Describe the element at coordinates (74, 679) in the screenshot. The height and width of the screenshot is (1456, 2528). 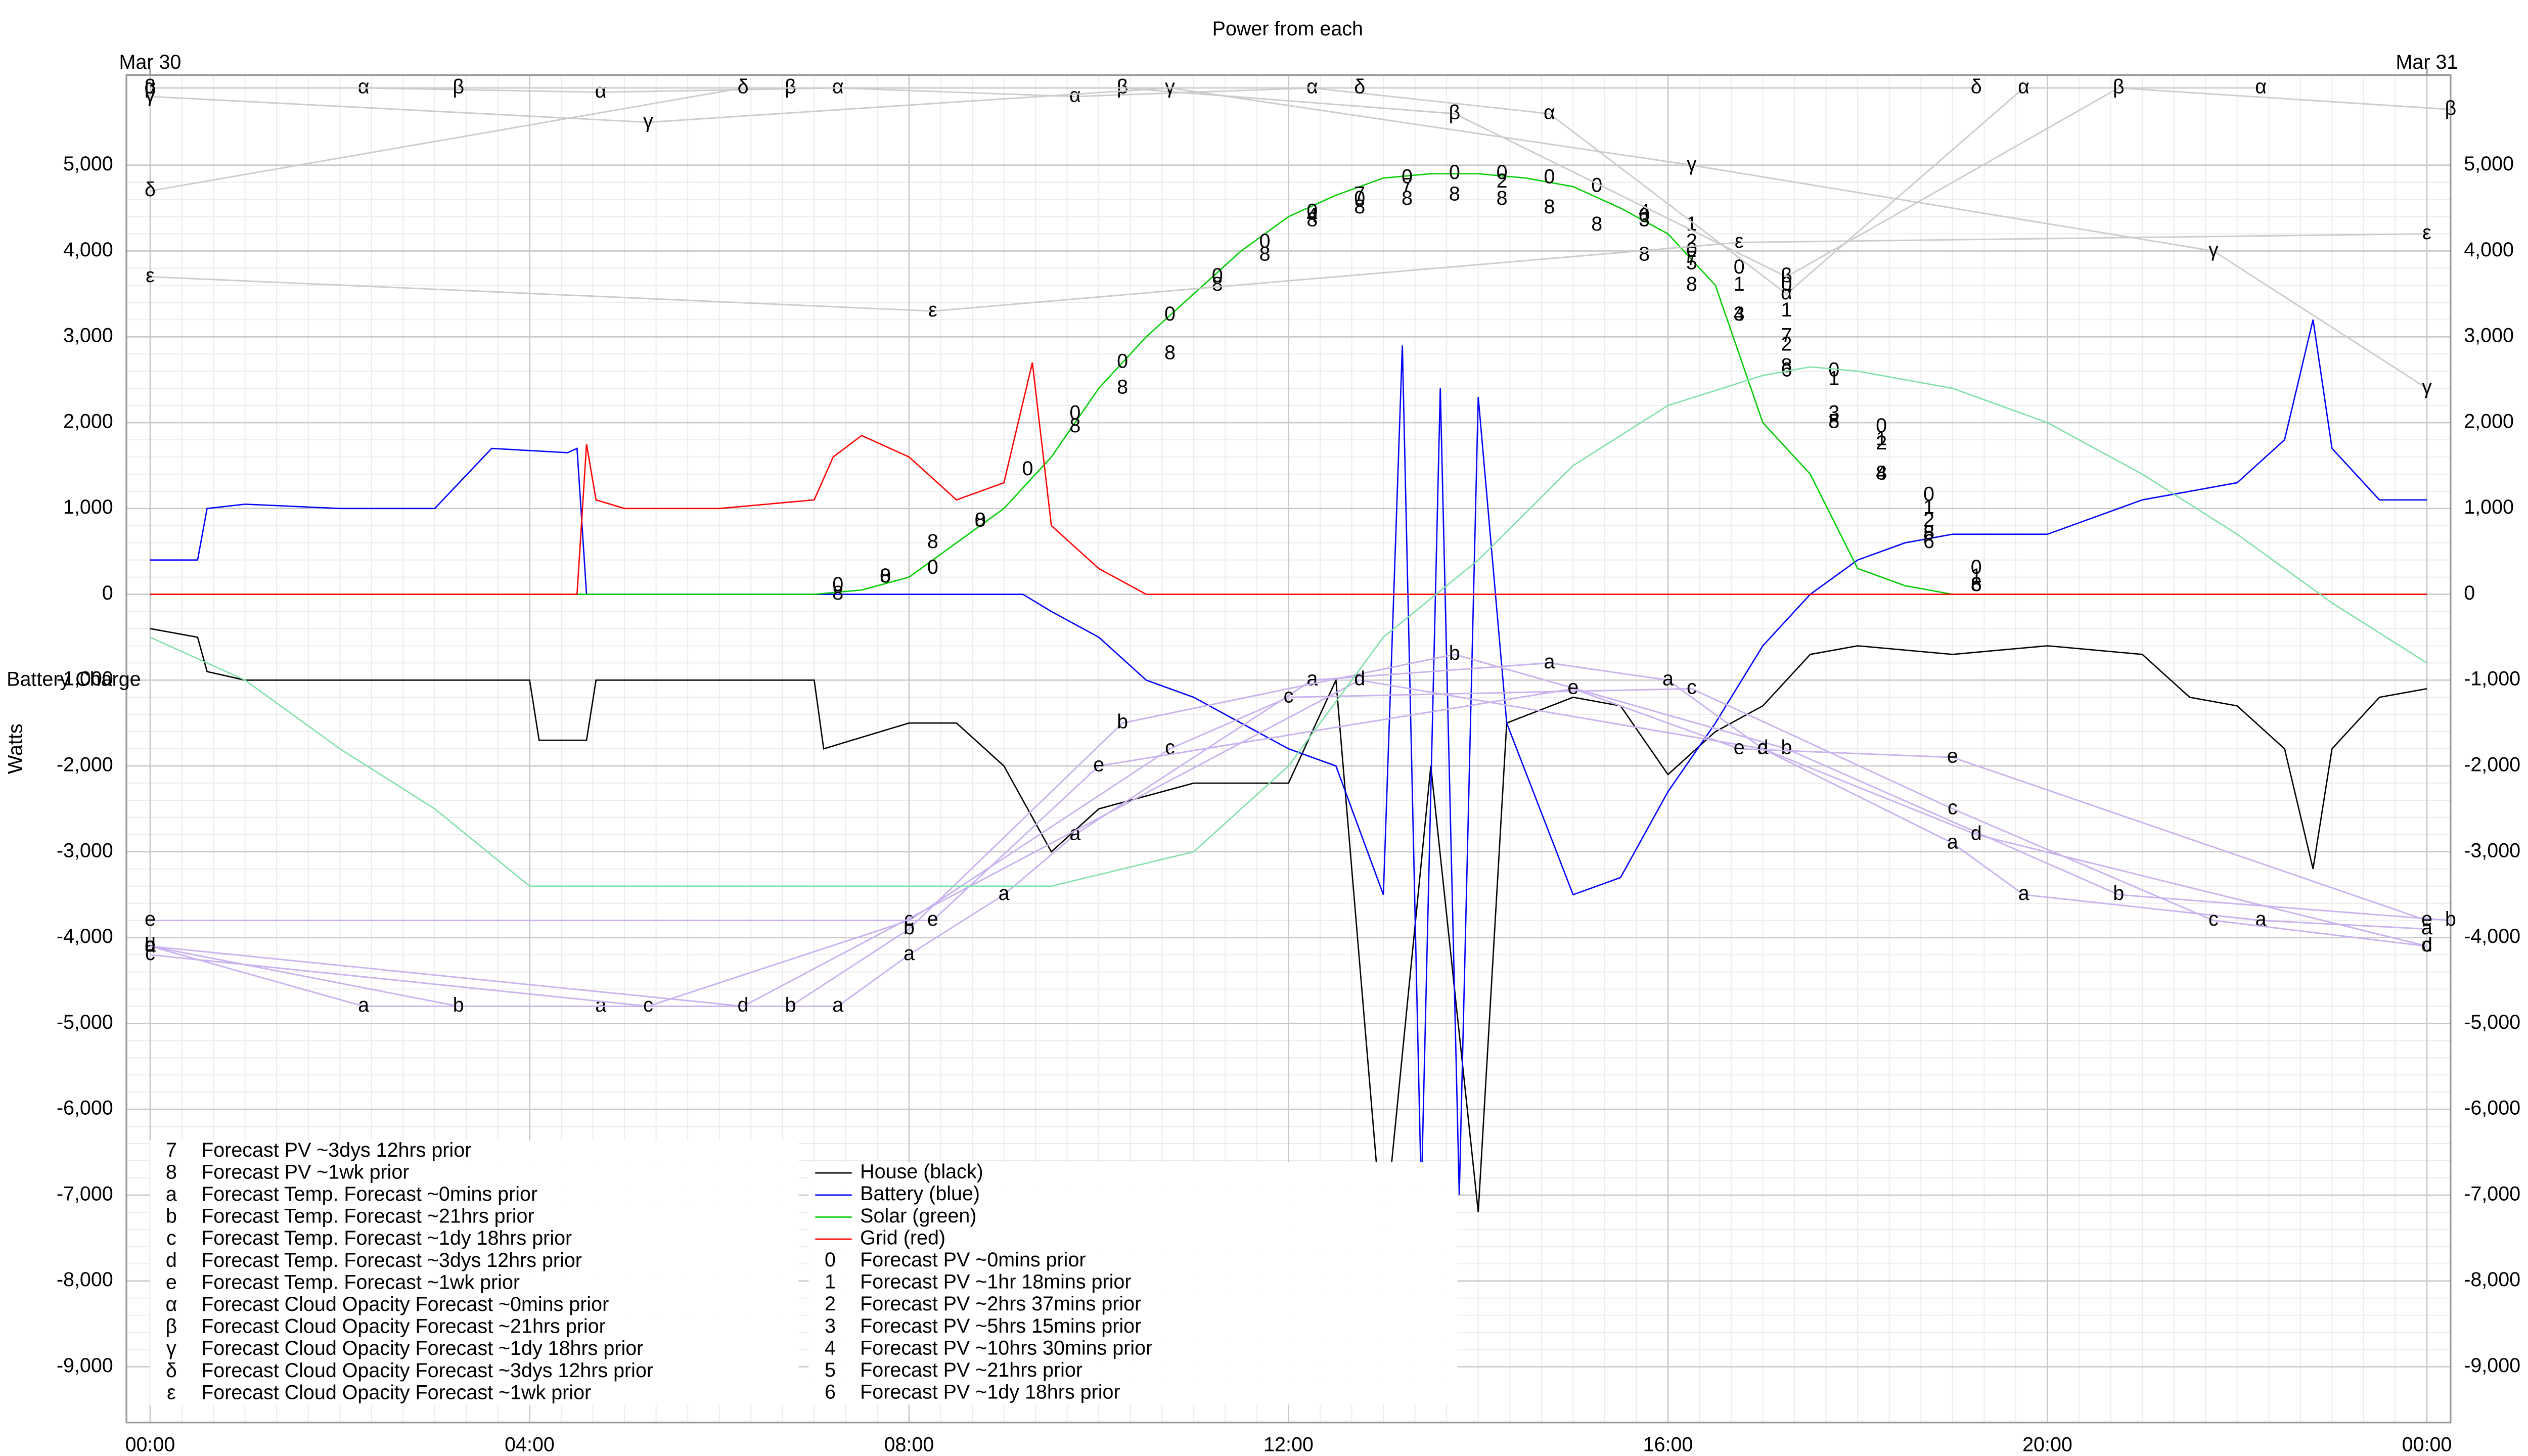
I see `series-label: Battery Charge` at that location.